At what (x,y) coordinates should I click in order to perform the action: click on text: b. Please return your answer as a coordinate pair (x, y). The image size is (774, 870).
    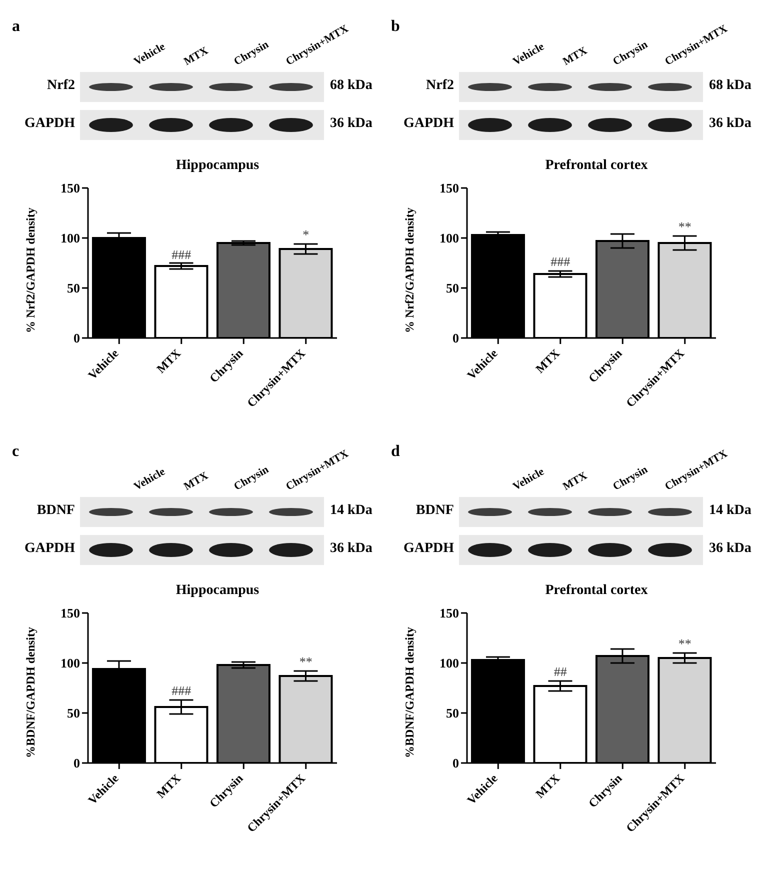
    Looking at the image, I should click on (395, 27).